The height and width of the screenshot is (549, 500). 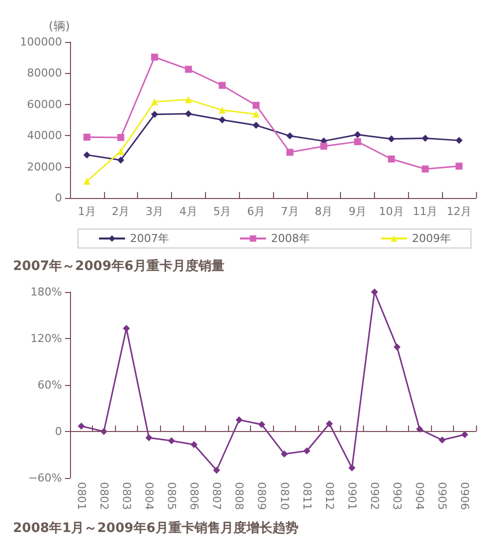 What do you see at coordinates (155, 211) in the screenshot?
I see `x-tick-label: 3月` at bounding box center [155, 211].